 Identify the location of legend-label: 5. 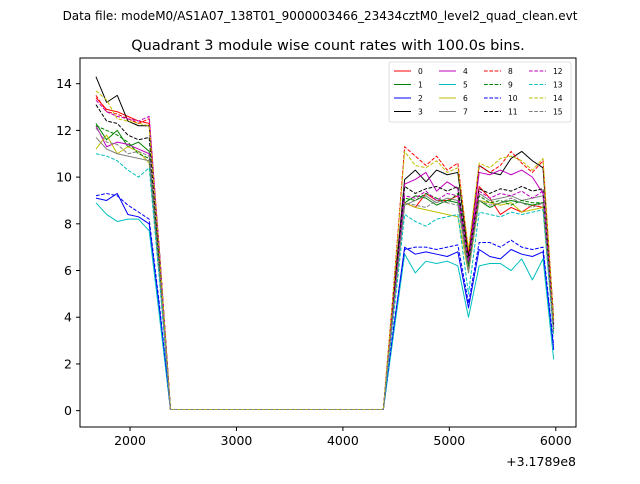
(465, 85).